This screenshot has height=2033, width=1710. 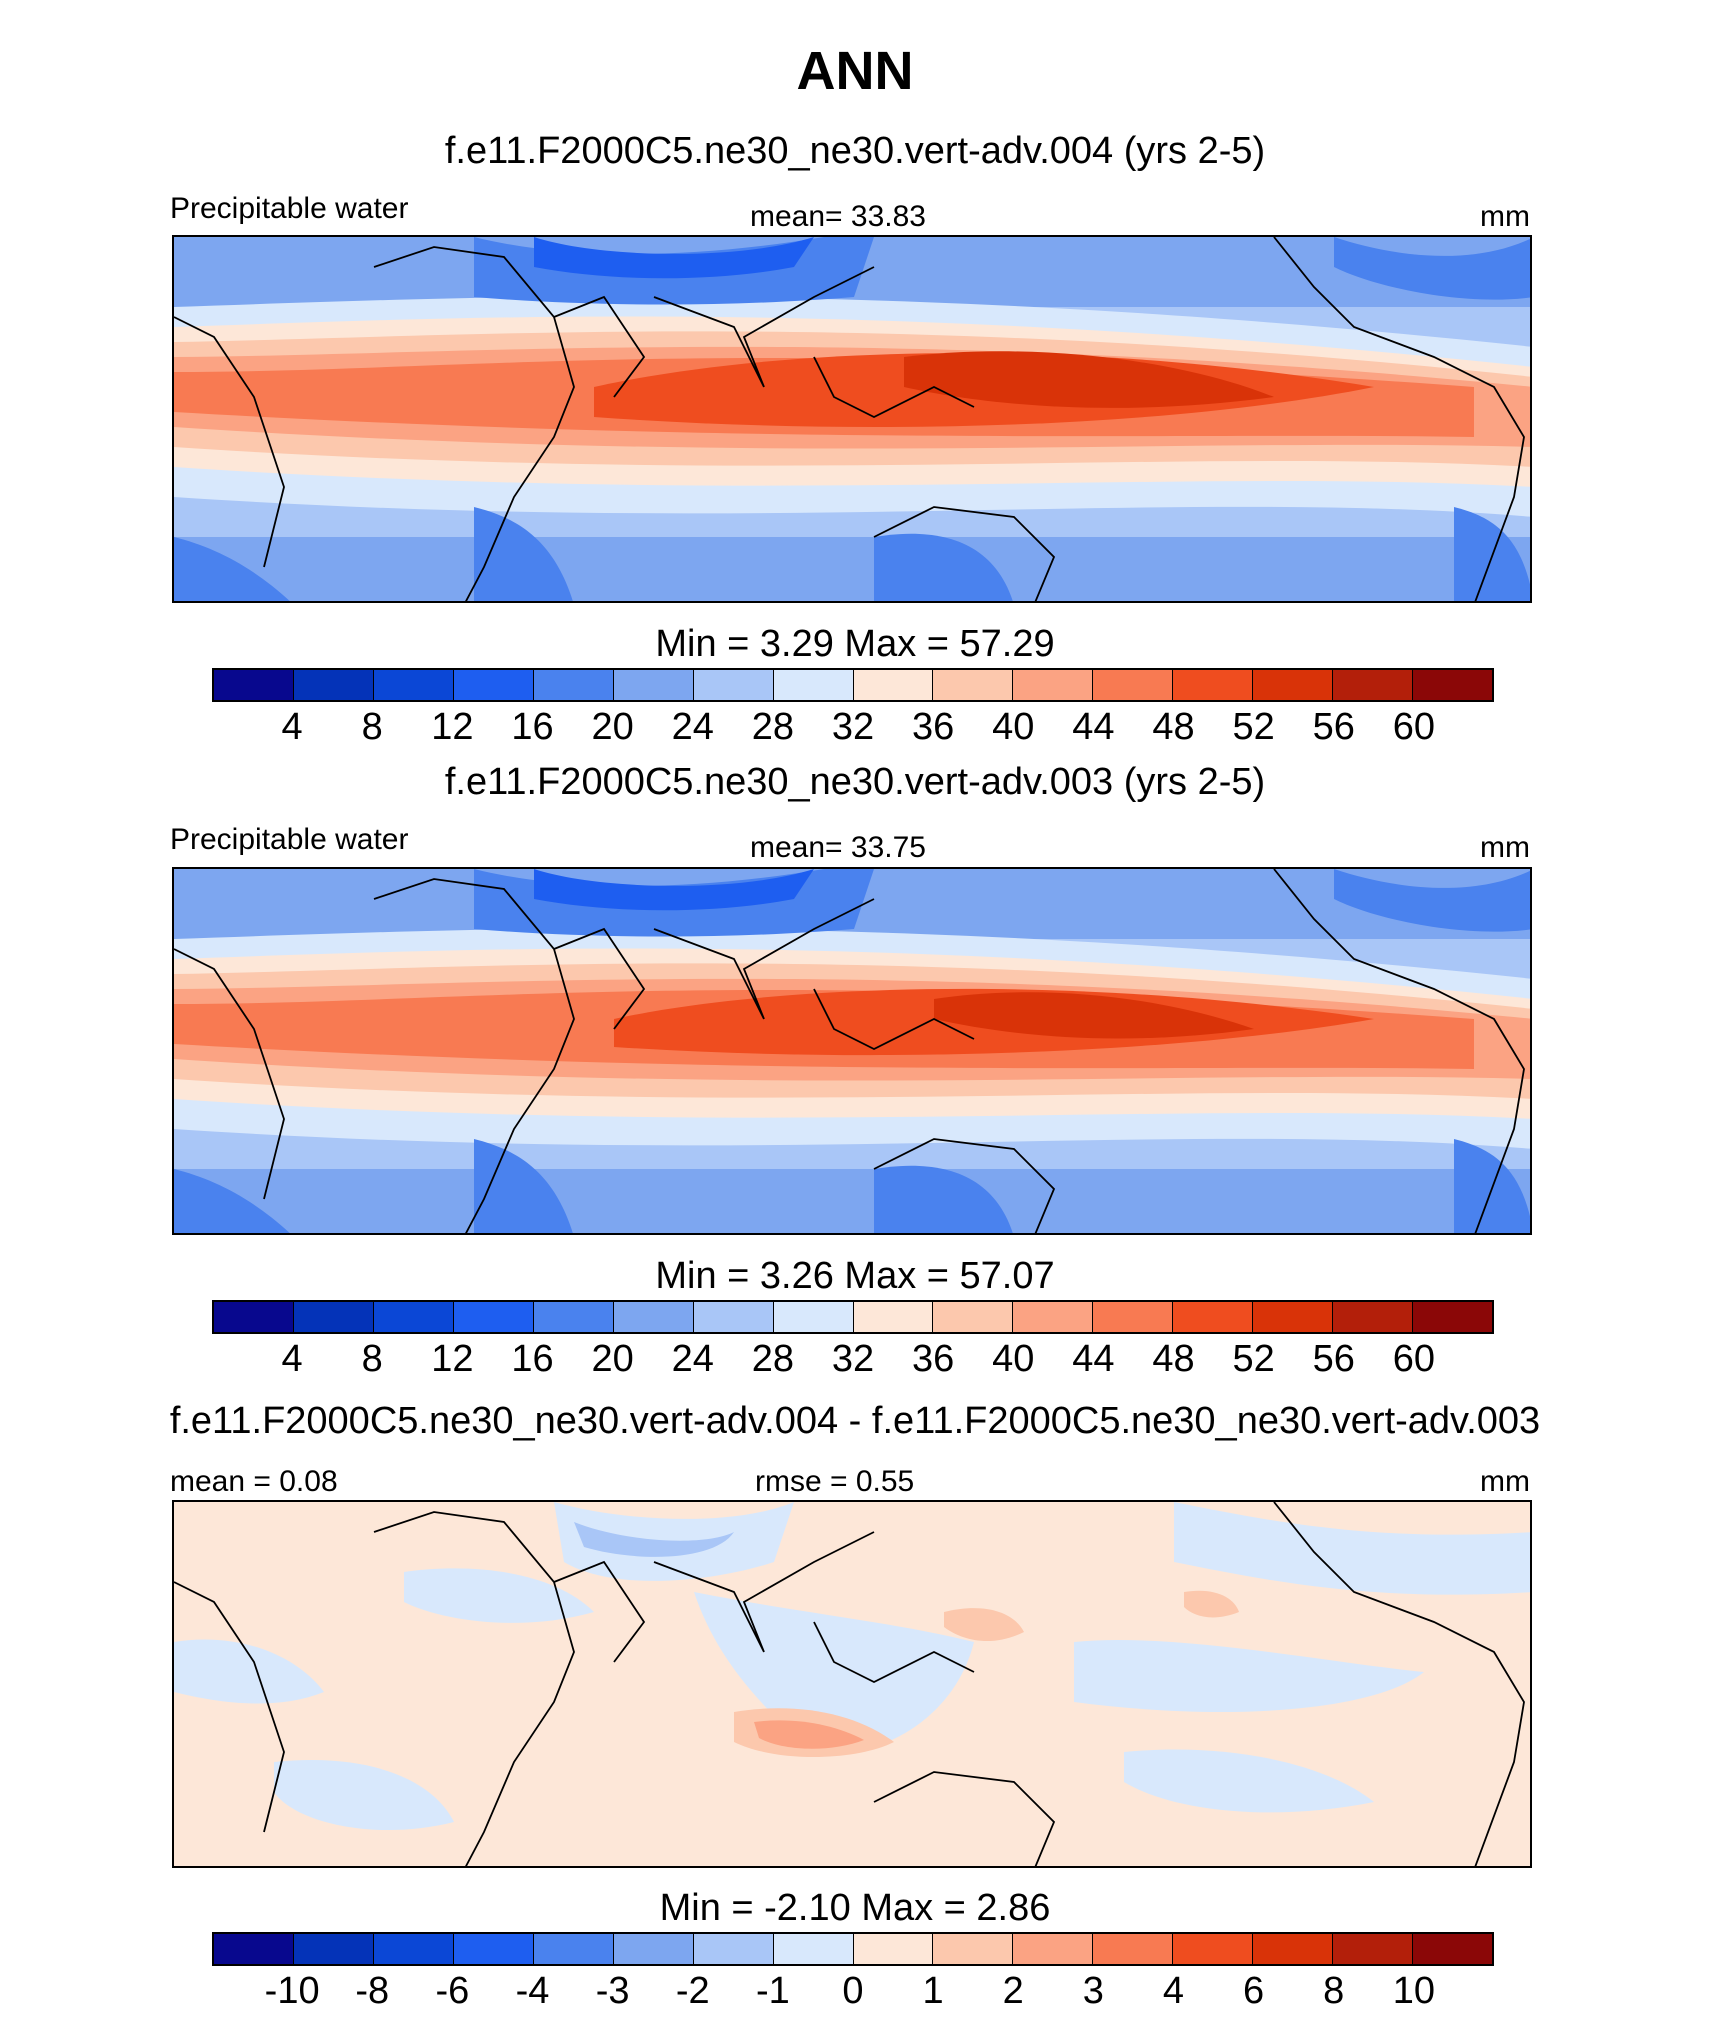 What do you see at coordinates (1505, 1481) in the screenshot?
I see `panel3-units-label: mm` at bounding box center [1505, 1481].